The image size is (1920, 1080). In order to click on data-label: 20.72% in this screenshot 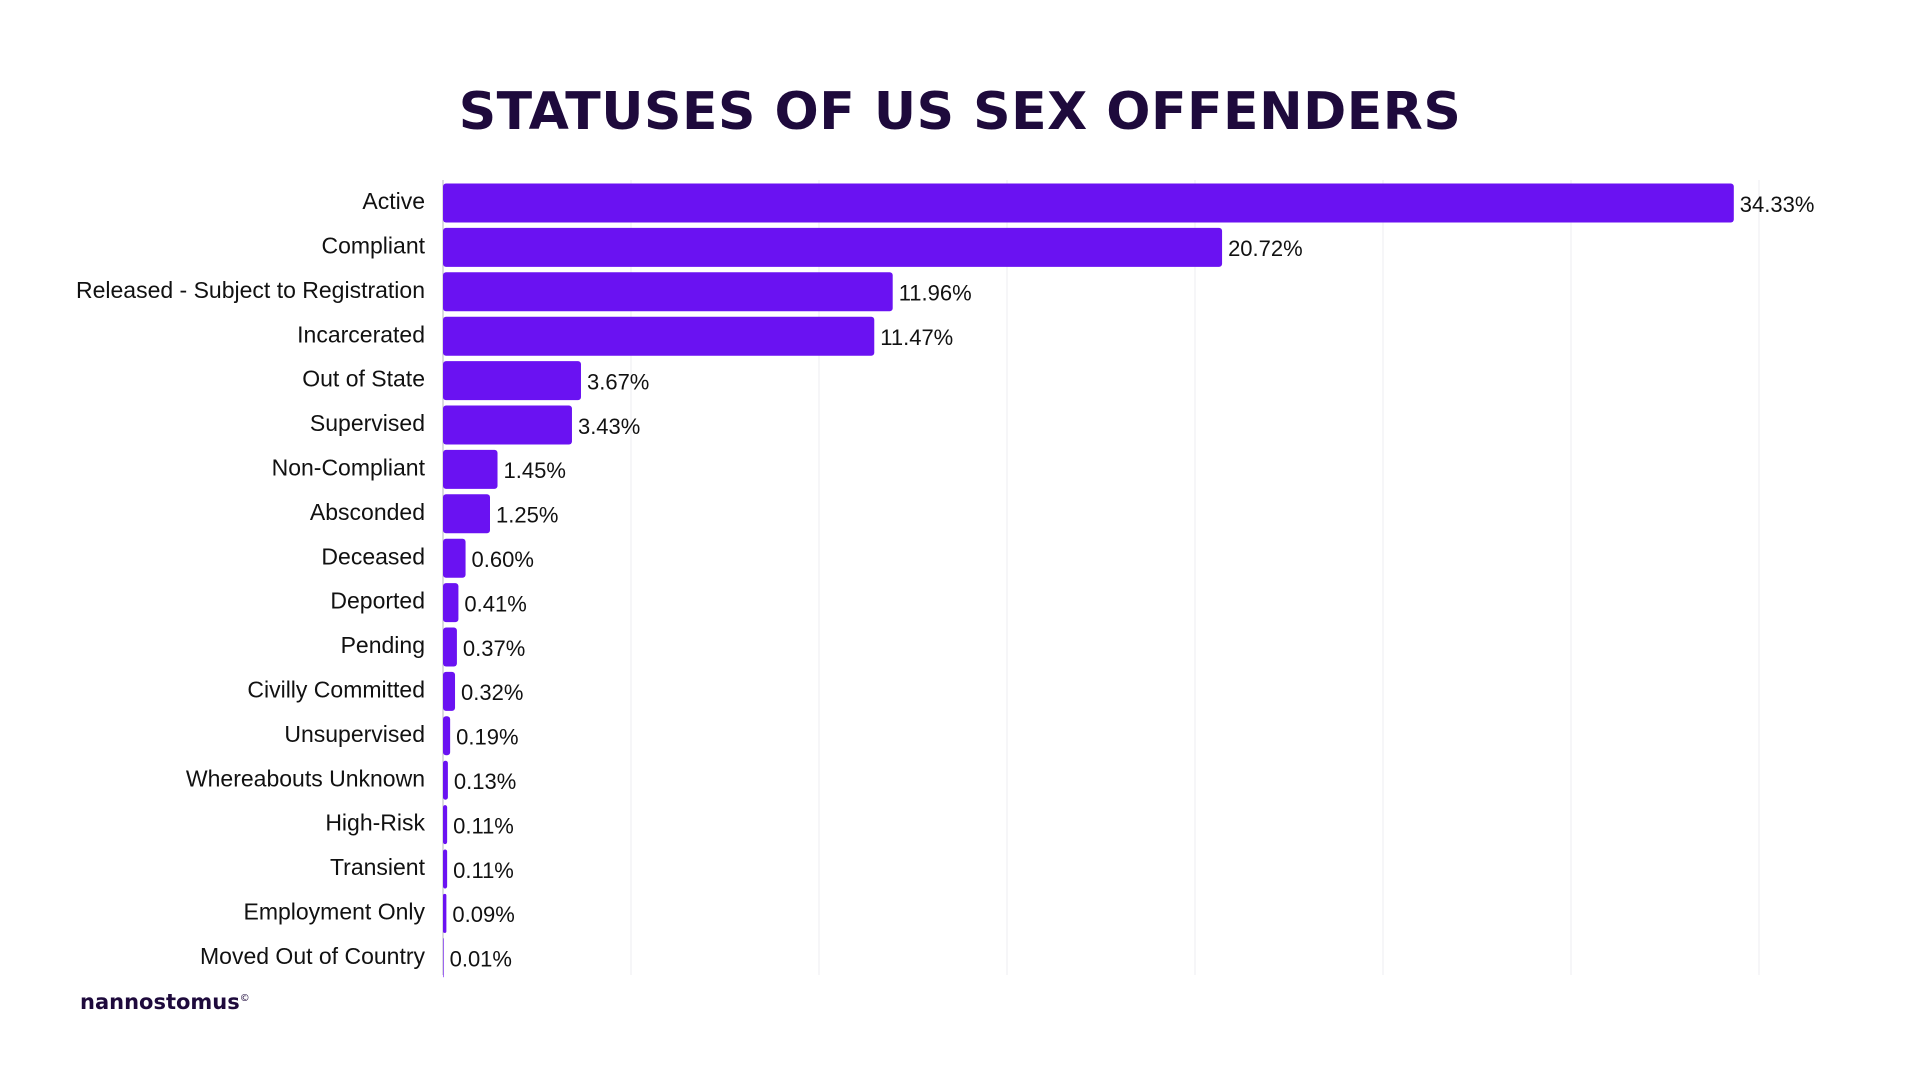, I will do `click(1265, 248)`.